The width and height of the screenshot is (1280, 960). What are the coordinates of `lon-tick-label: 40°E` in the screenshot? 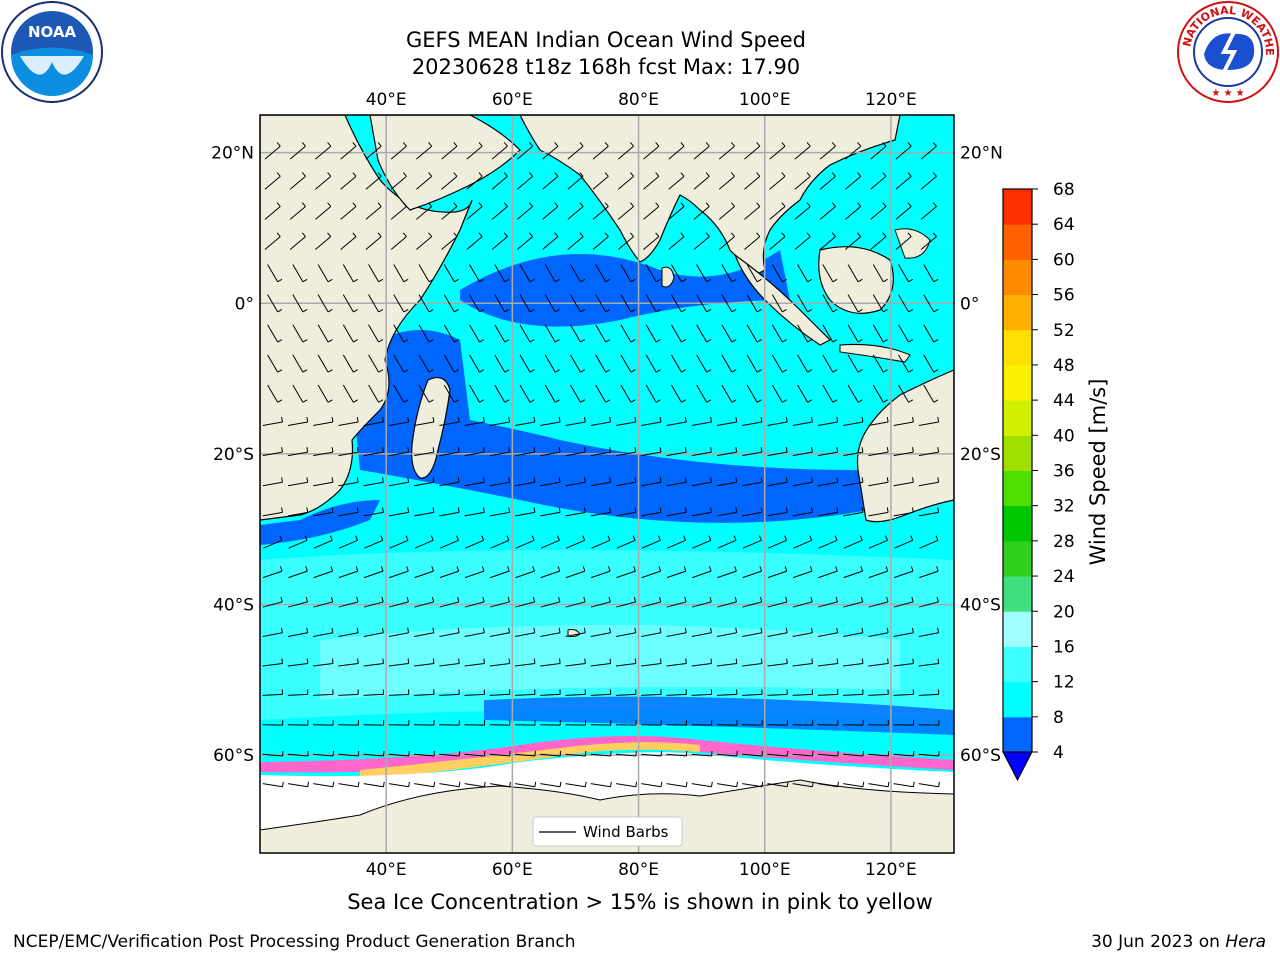 It's located at (386, 870).